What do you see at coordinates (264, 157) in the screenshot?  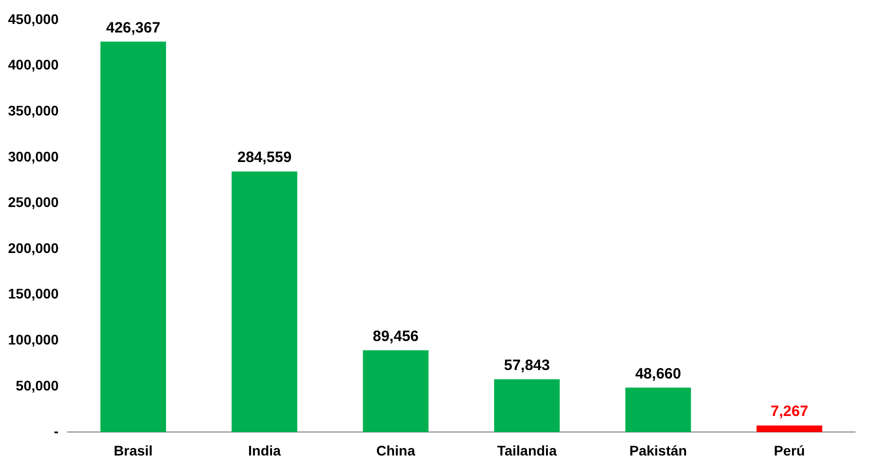 I see `data-label: 284,559` at bounding box center [264, 157].